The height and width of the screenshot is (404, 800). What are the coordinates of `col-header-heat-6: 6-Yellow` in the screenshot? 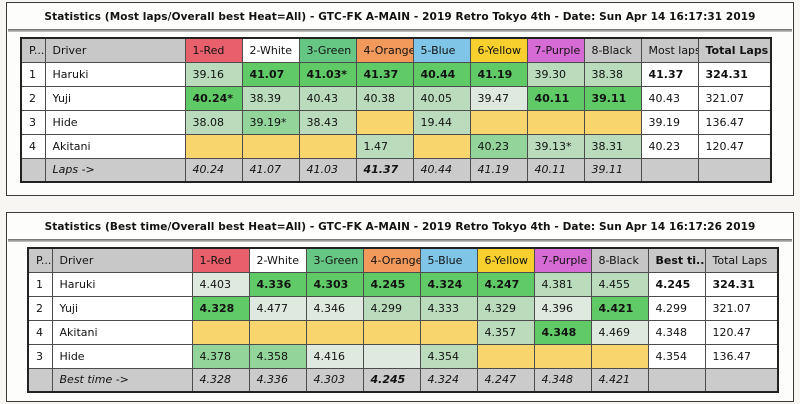 It's located at (505, 260).